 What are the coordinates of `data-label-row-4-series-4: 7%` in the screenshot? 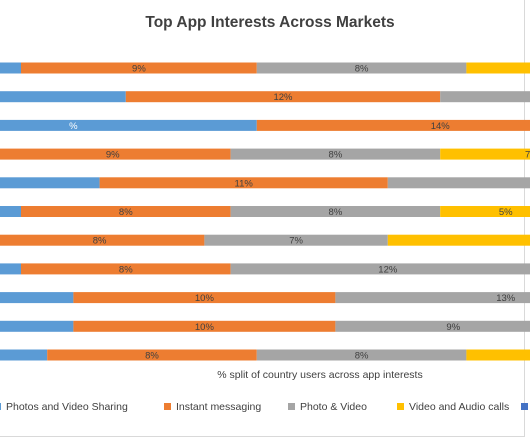 It's located at (527, 155).